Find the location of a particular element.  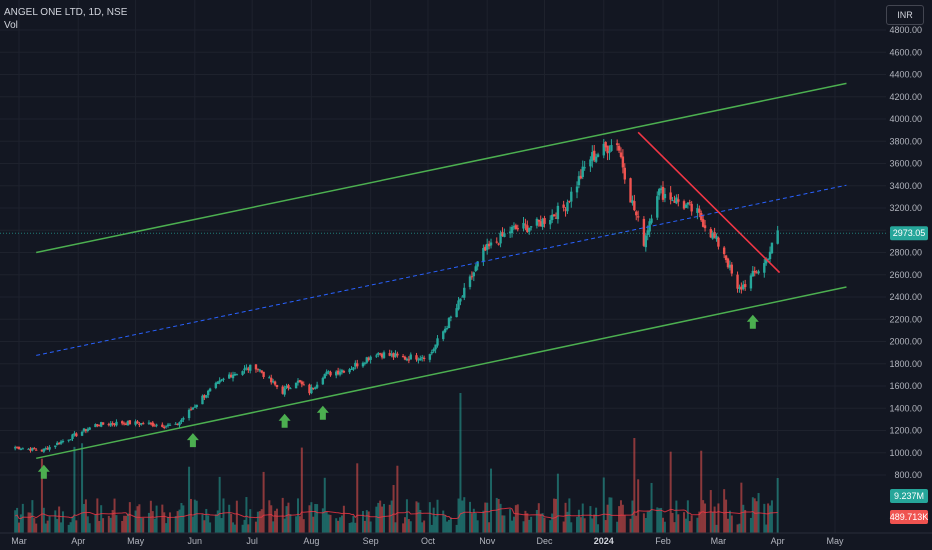

price-tick-label: 1000.00 is located at coordinates (905, 453).